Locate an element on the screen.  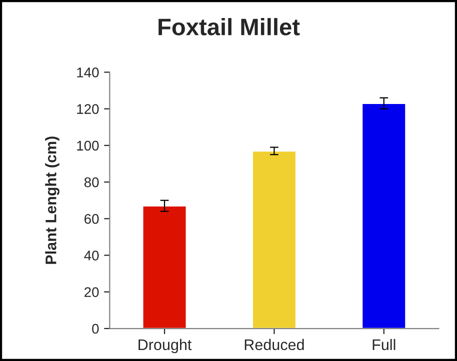
x-tick-label: Reduced is located at coordinates (274, 344).